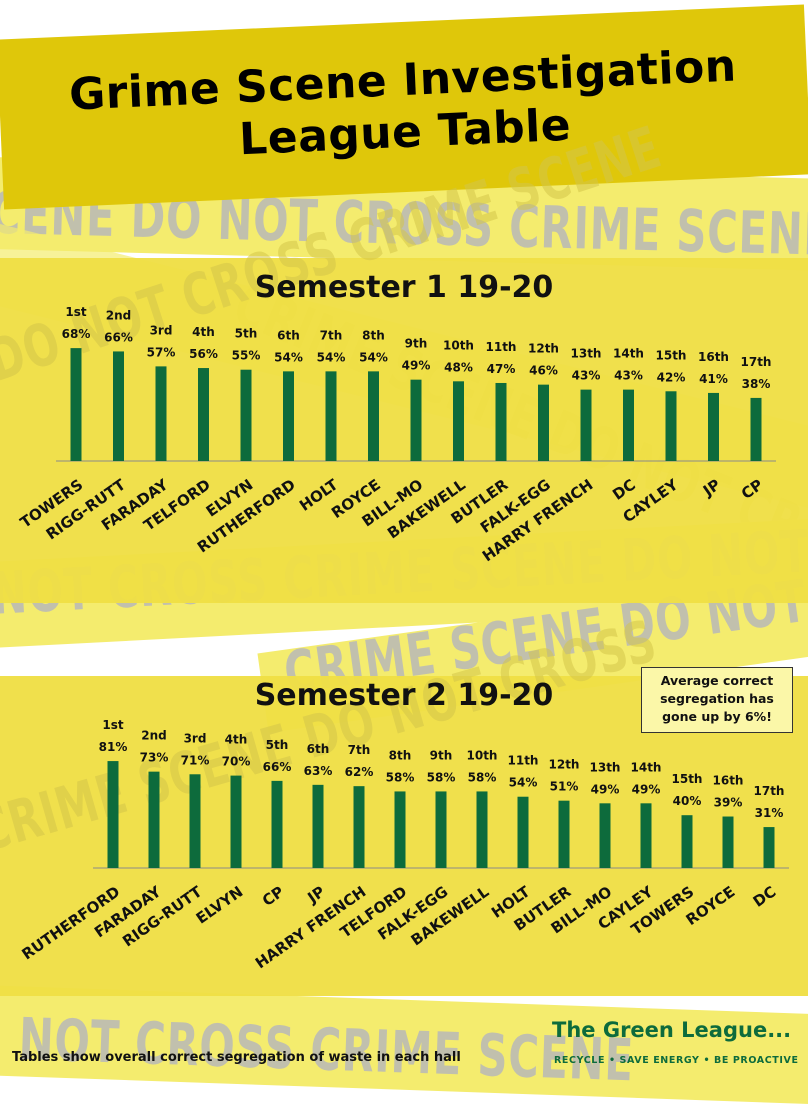 The width and height of the screenshot is (808, 1105). Describe the element at coordinates (153, 736) in the screenshot. I see `rank-label: 2nd` at that location.